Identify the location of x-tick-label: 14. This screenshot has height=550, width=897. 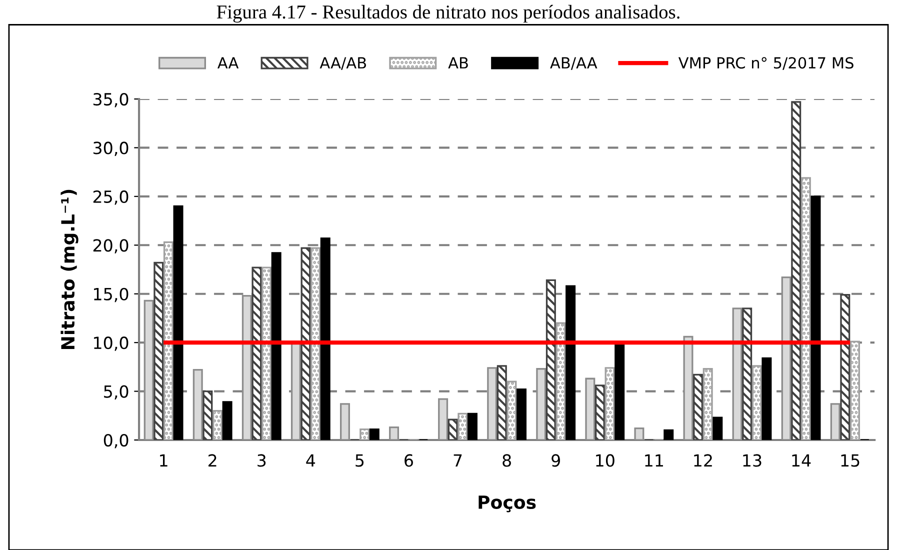
(801, 460).